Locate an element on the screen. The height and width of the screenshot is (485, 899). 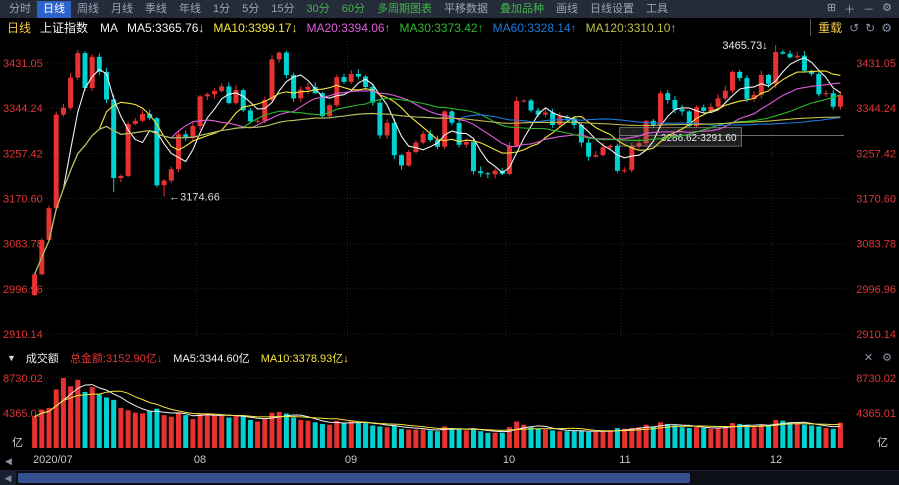
scroll-left-button: ◀ is located at coordinates (8, 478).